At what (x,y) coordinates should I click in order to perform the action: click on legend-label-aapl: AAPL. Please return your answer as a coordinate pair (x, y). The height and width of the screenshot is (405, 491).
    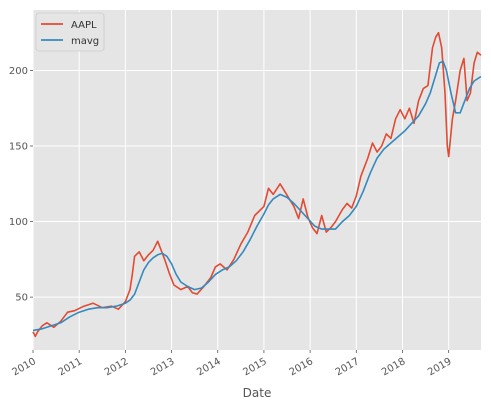
    Looking at the image, I should click on (84, 25).